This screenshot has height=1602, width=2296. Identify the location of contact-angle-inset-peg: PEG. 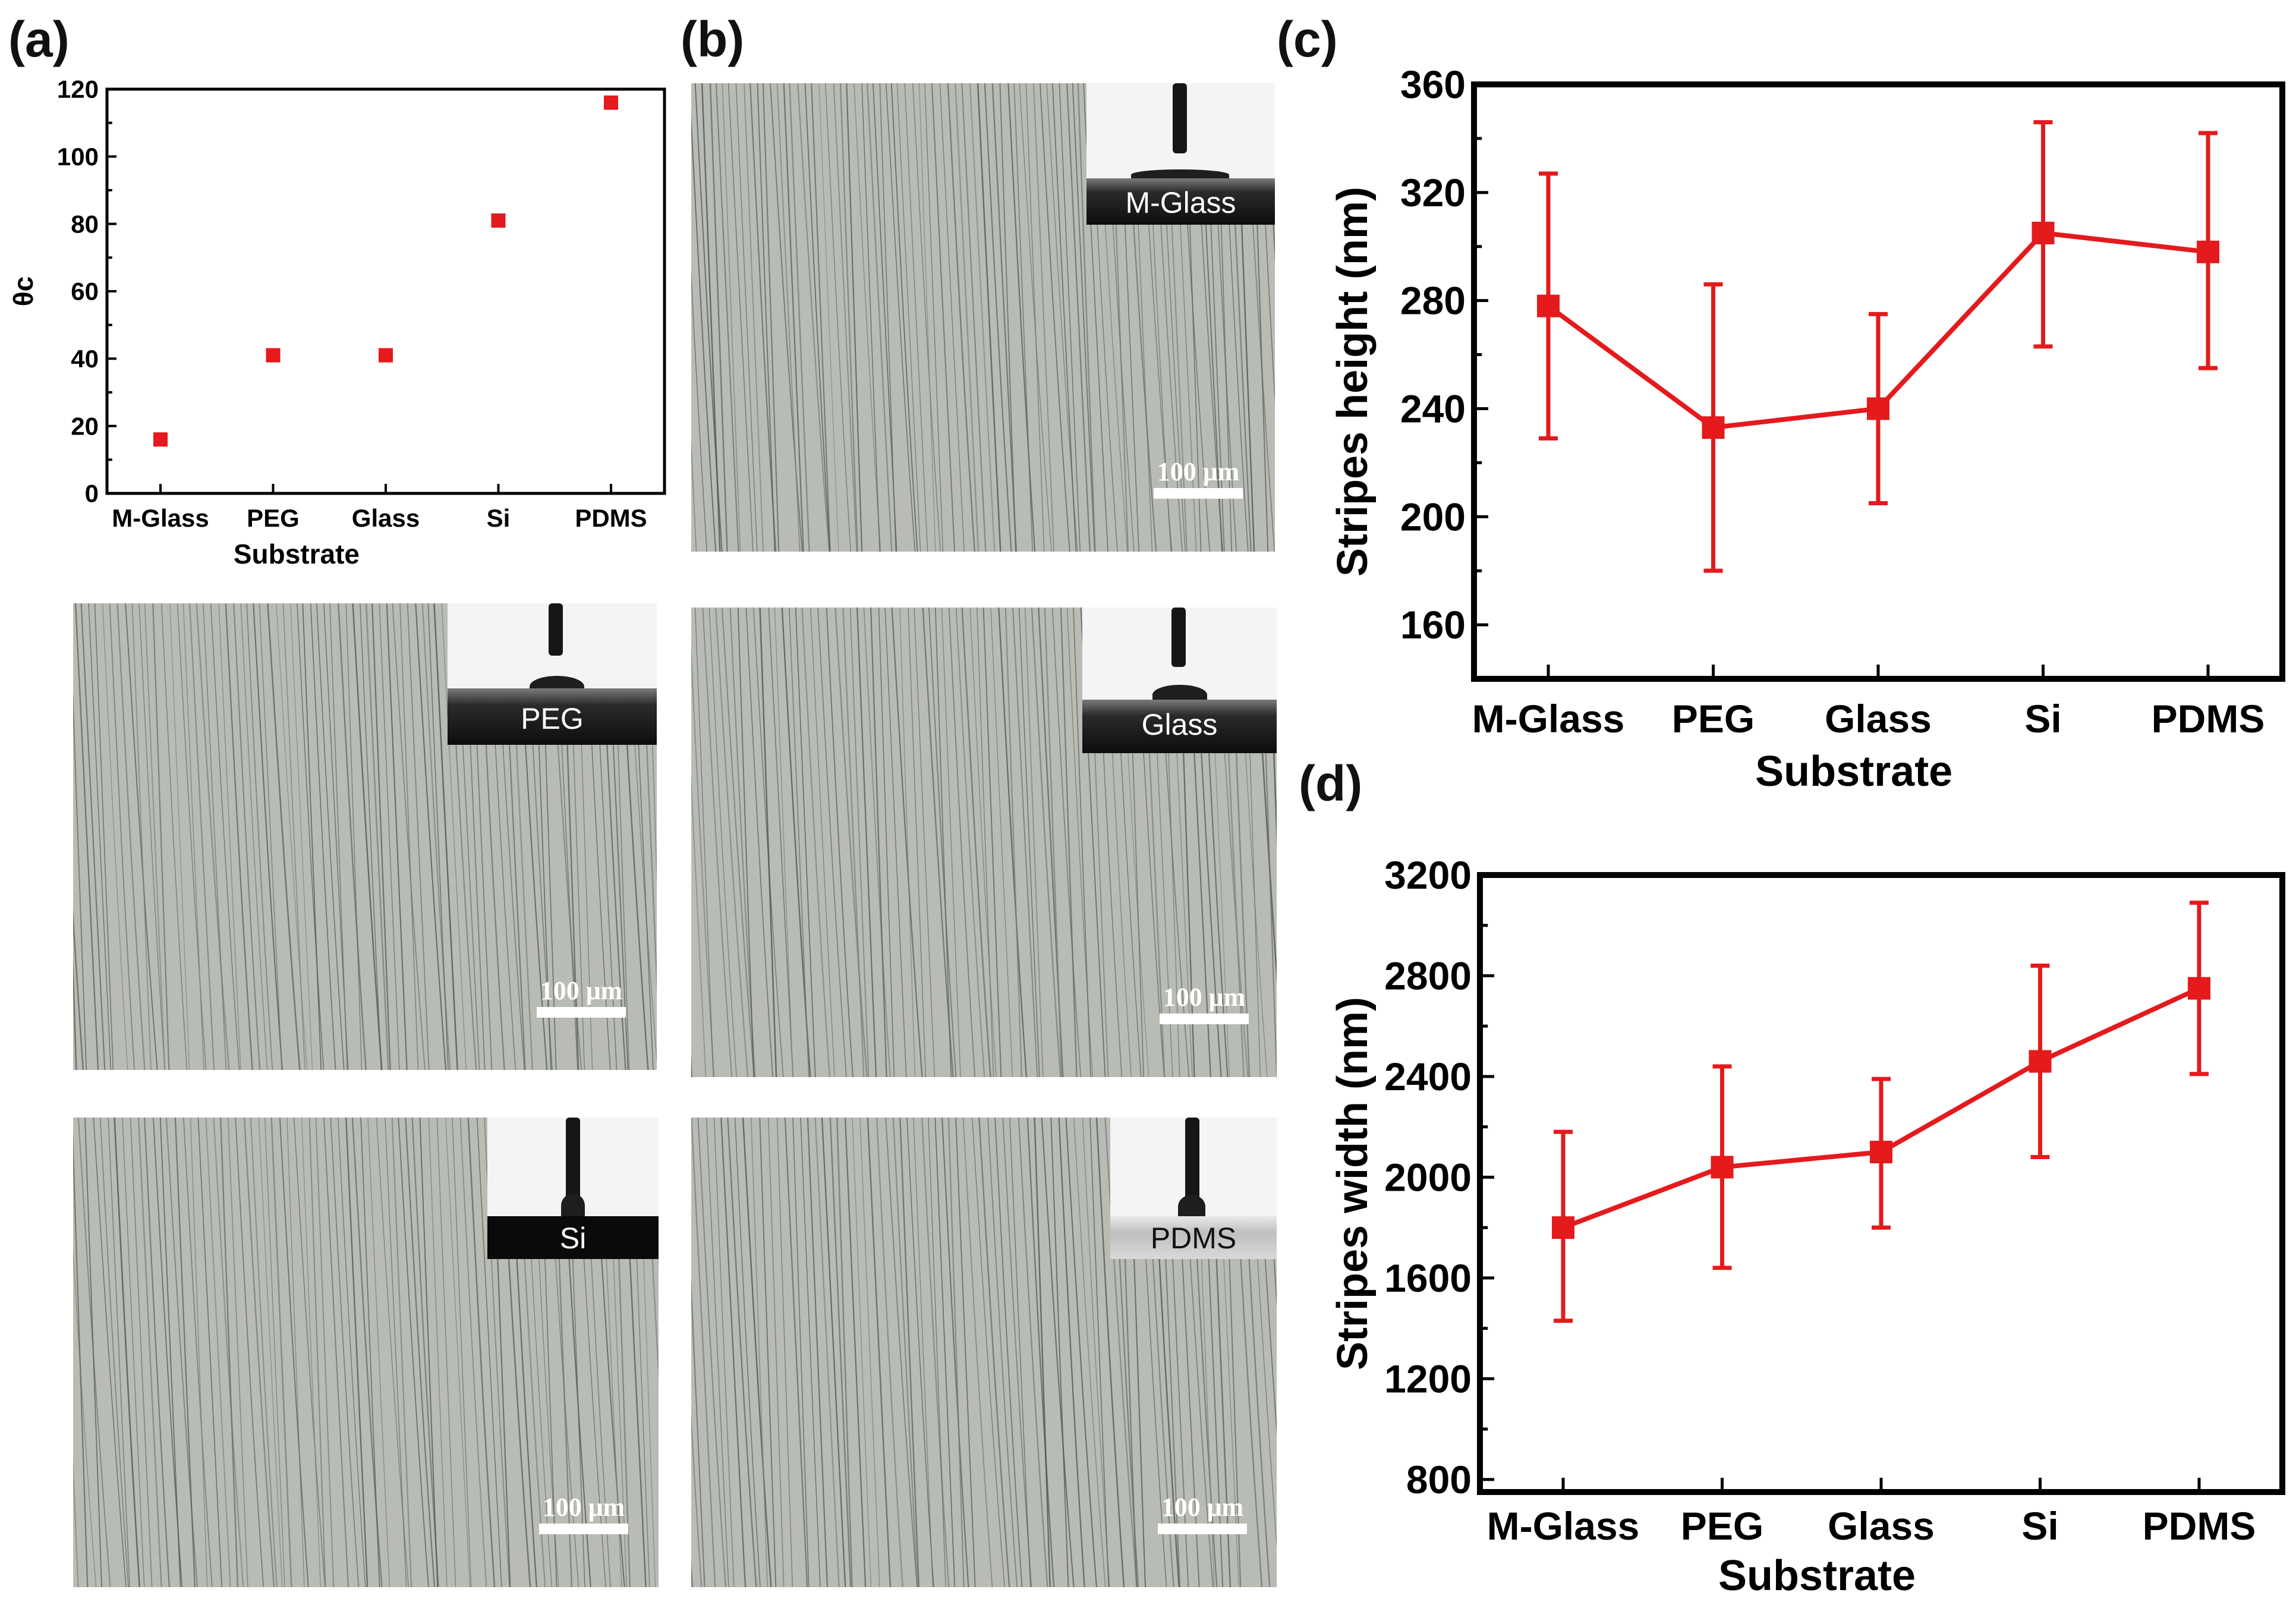
(552, 674).